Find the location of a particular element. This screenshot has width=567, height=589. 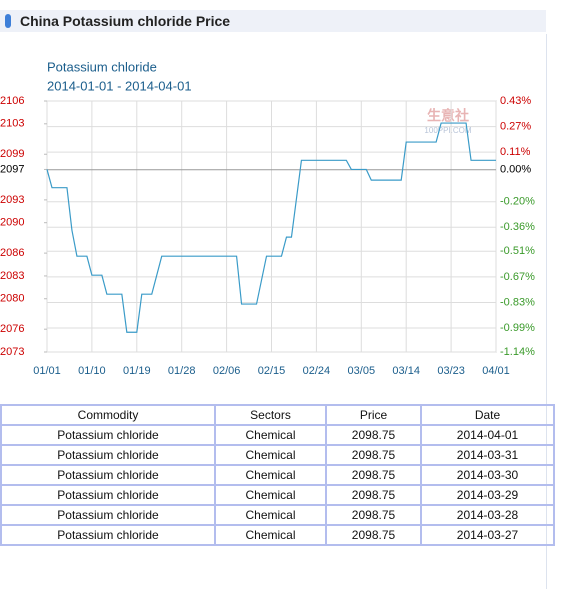

column-header: Date is located at coordinates (487, 415).